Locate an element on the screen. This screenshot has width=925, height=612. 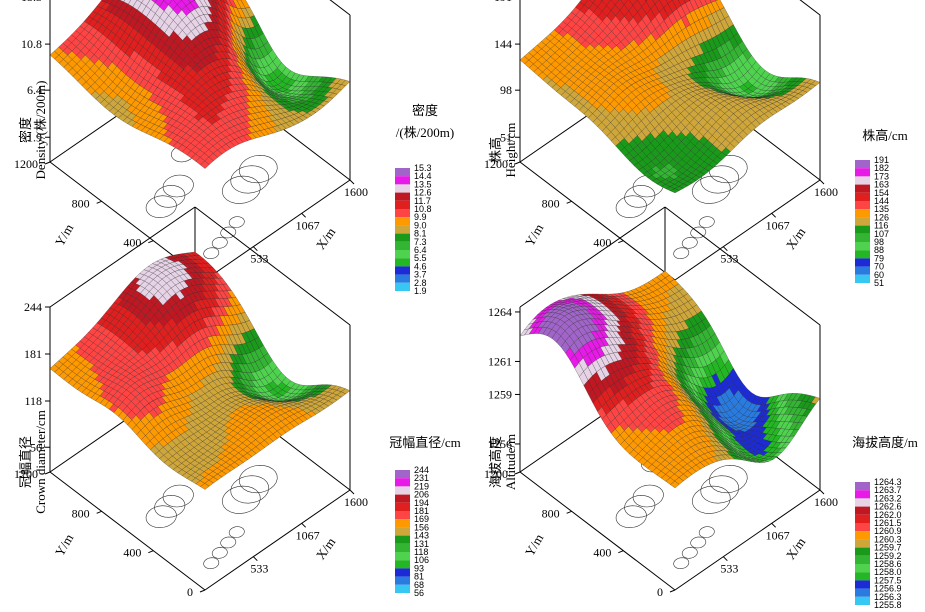
z-tick-label: 1.9 is located at coordinates (34, 137).